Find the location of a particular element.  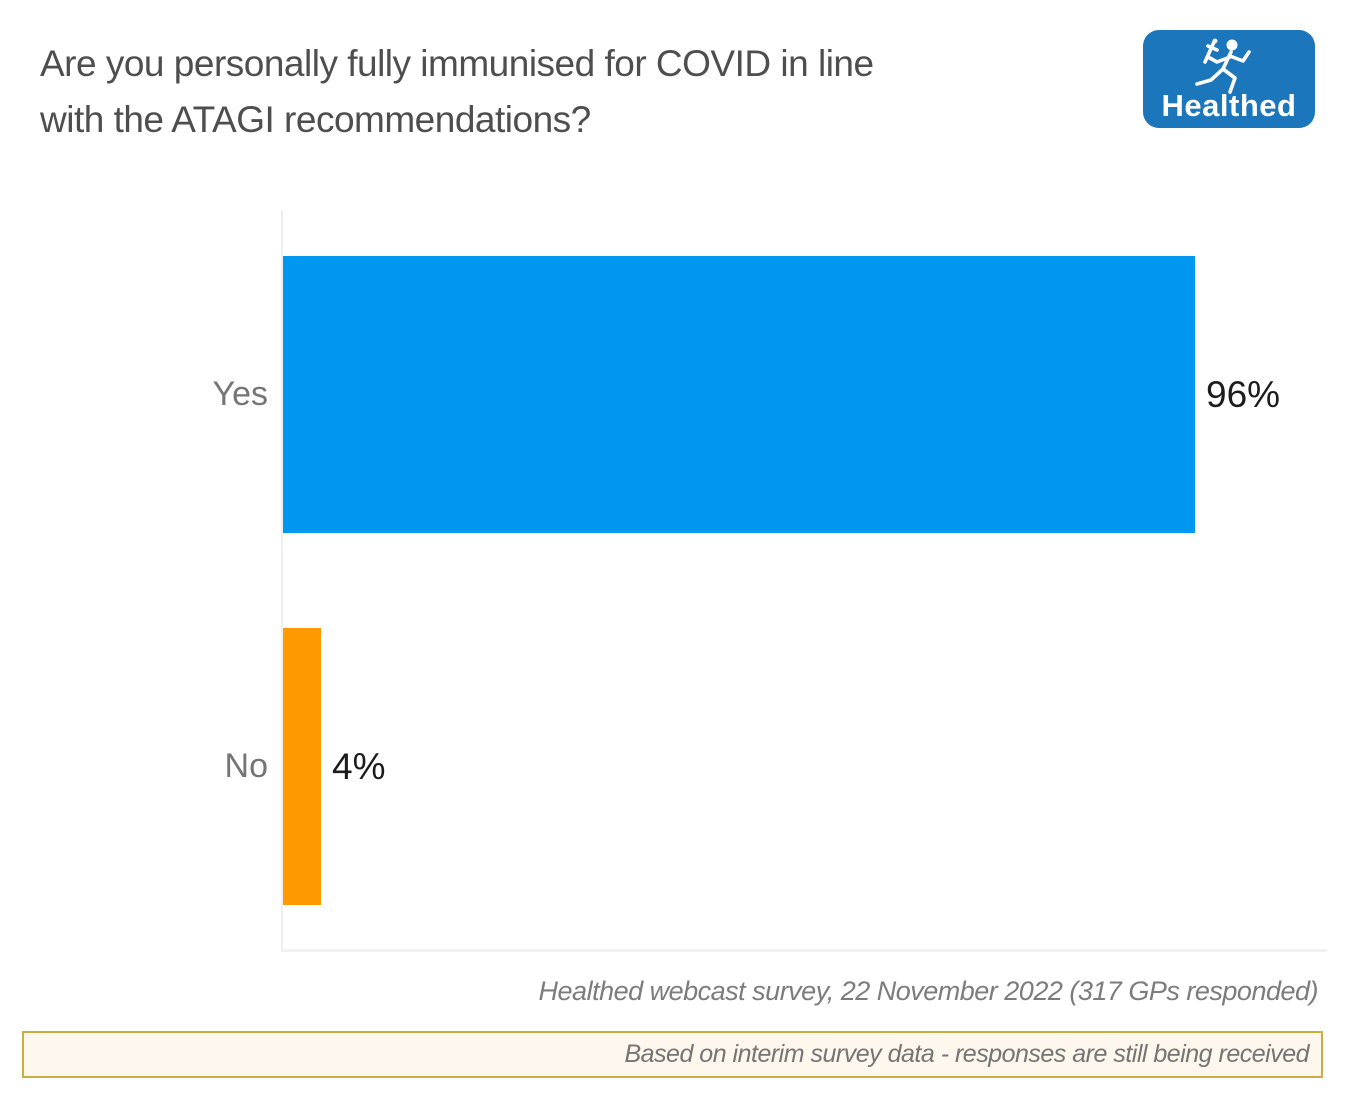

value-label-no: 4% is located at coordinates (359, 766).